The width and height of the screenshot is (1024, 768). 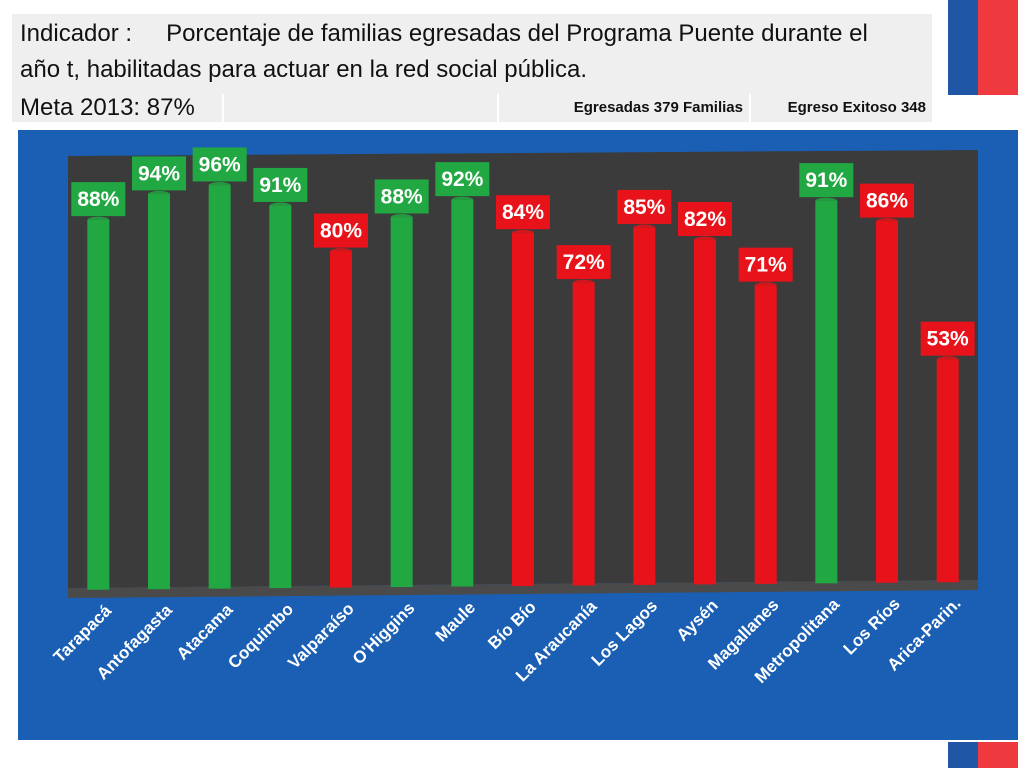 I want to click on data-label-9: 85%, so click(x=644, y=207).